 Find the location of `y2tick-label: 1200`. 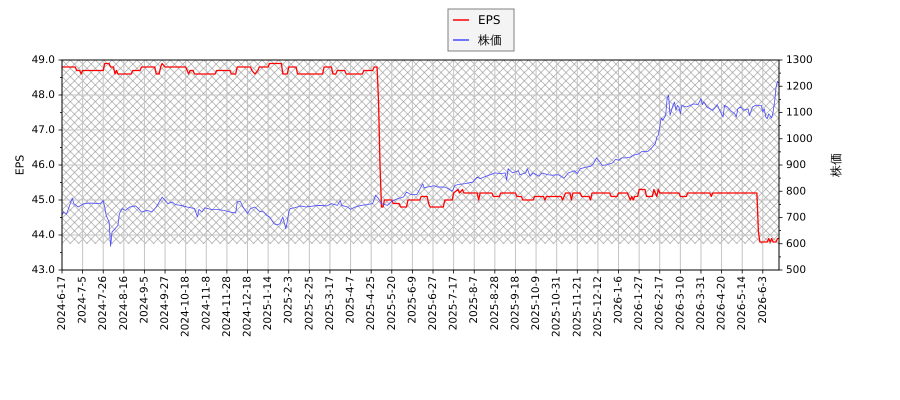

y2tick-label: 1200 is located at coordinates (799, 86).